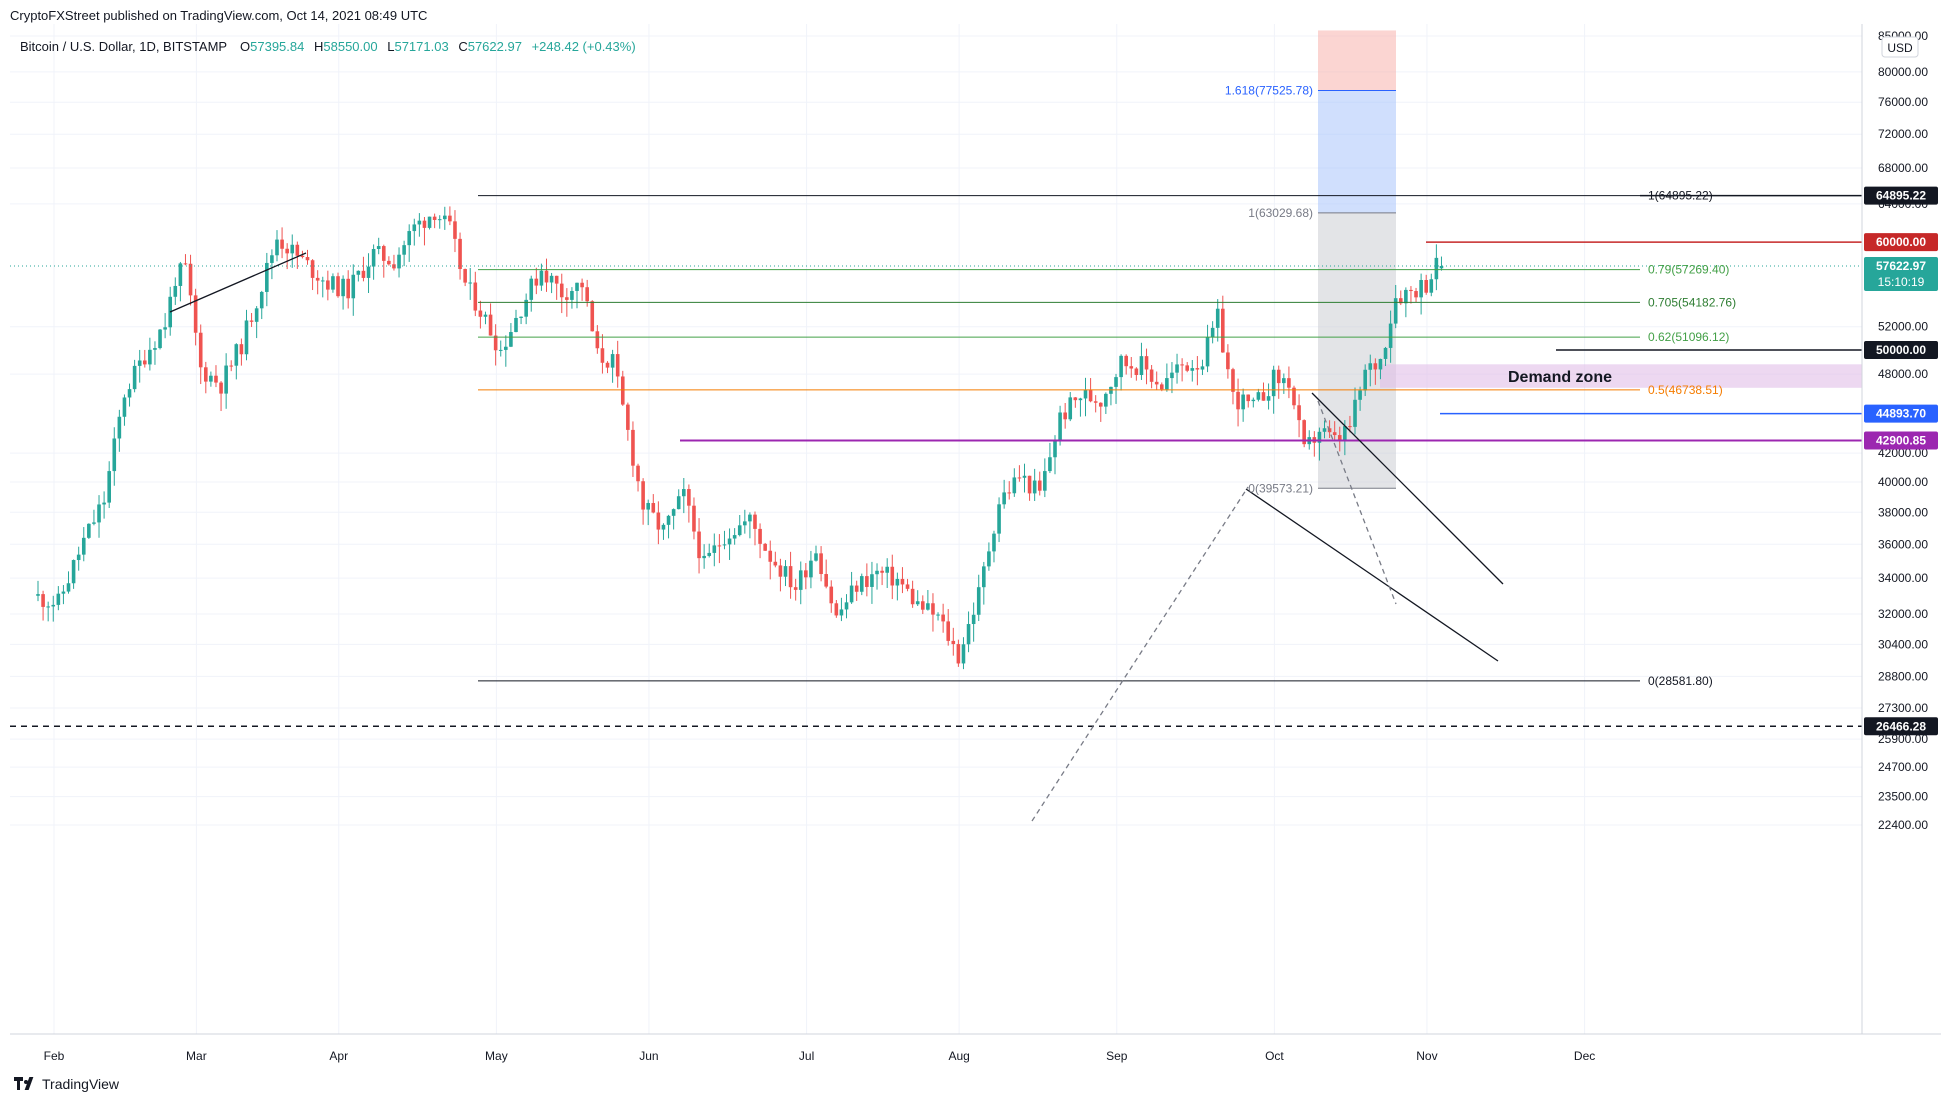  Describe the element at coordinates (1901, 726) in the screenshot. I see `price-tag: 26466.28` at that location.